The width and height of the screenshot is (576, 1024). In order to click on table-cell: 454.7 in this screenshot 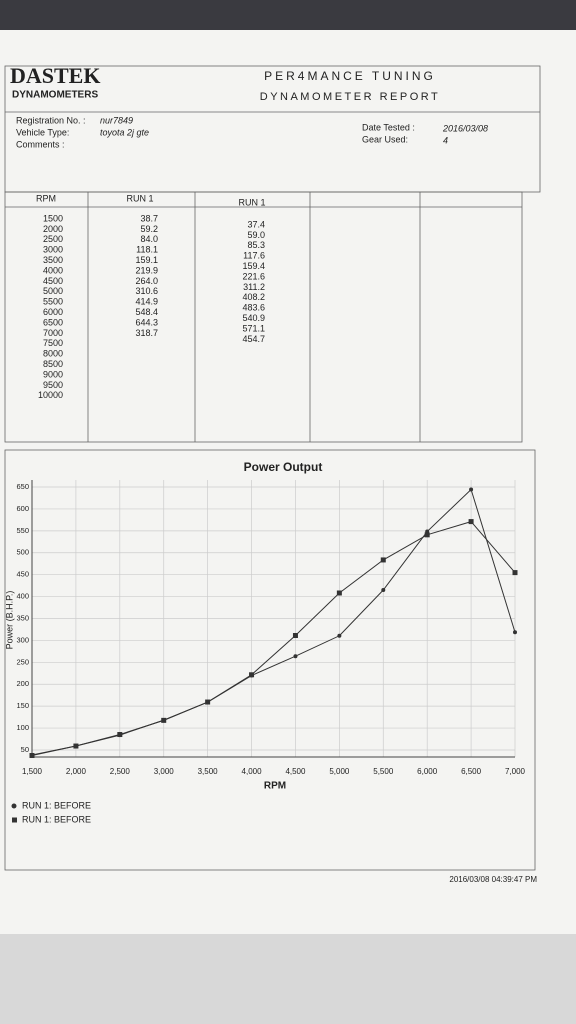, I will do `click(253, 339)`.